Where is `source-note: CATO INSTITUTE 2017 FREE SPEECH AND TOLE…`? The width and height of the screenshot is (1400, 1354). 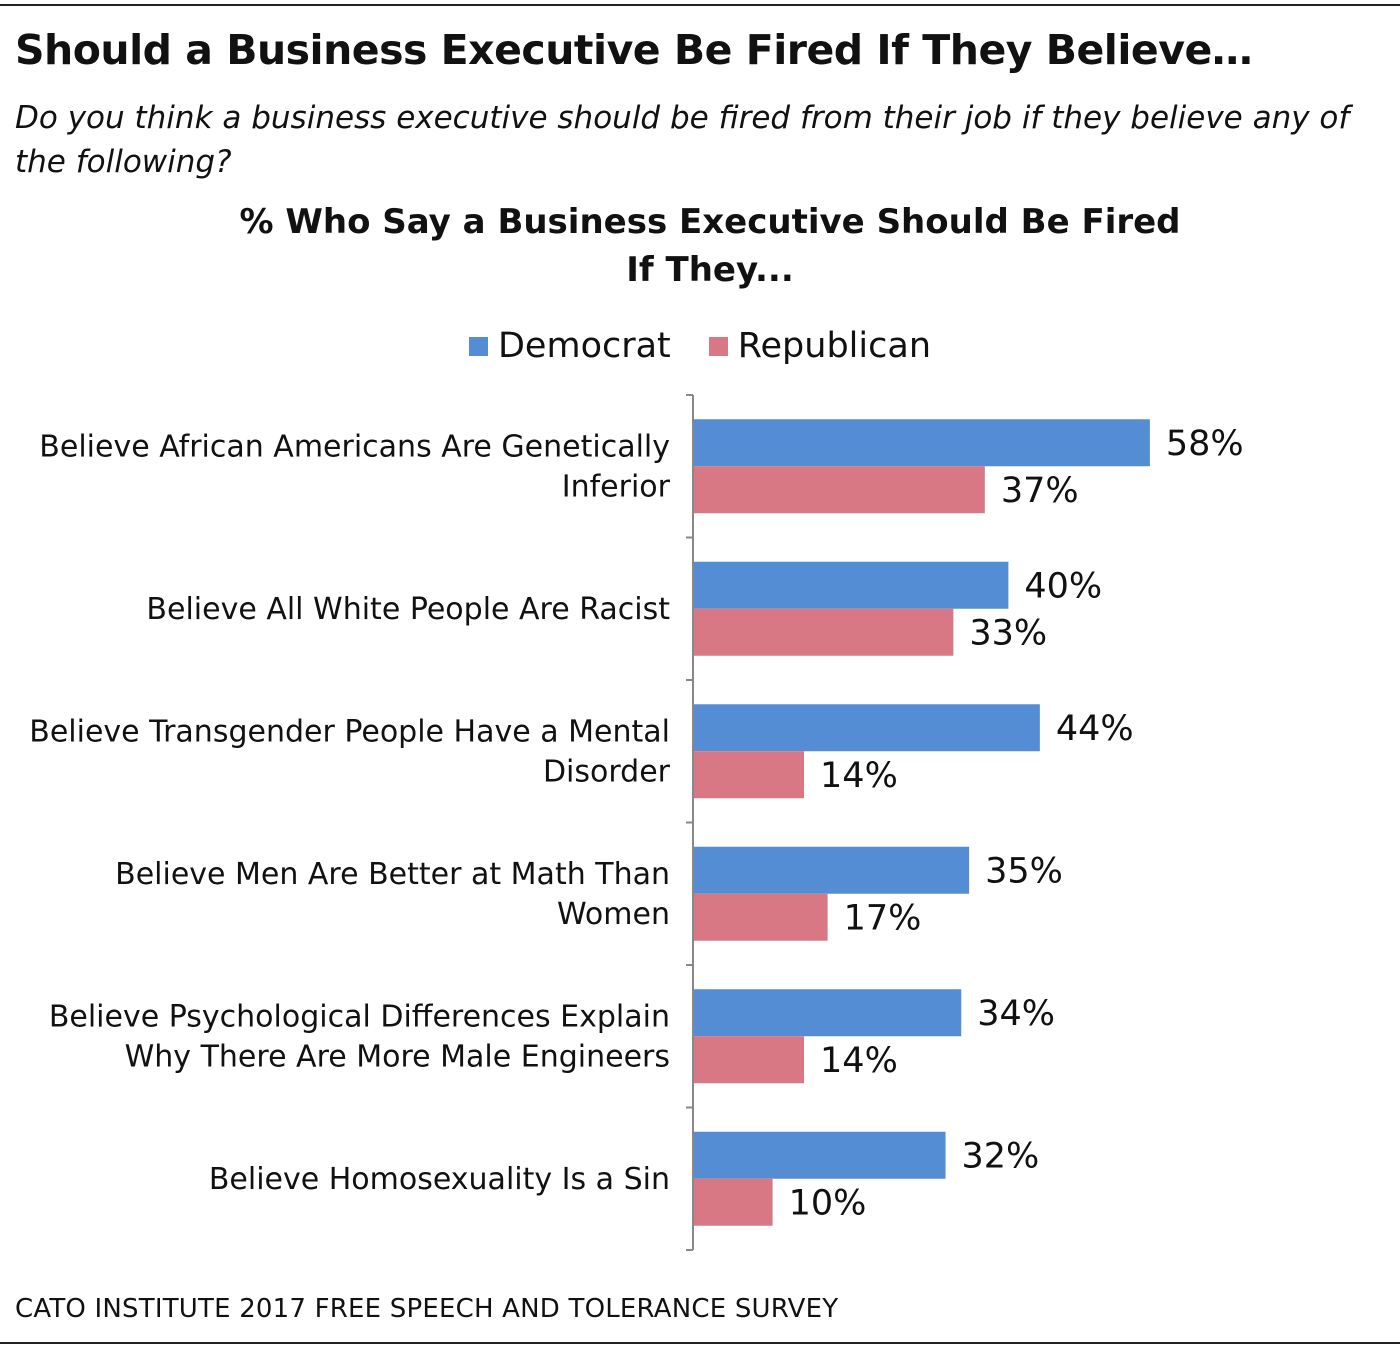
source-note: CATO INSTITUTE 2017 FREE SPEECH AND TOLE… is located at coordinates (427, 1309).